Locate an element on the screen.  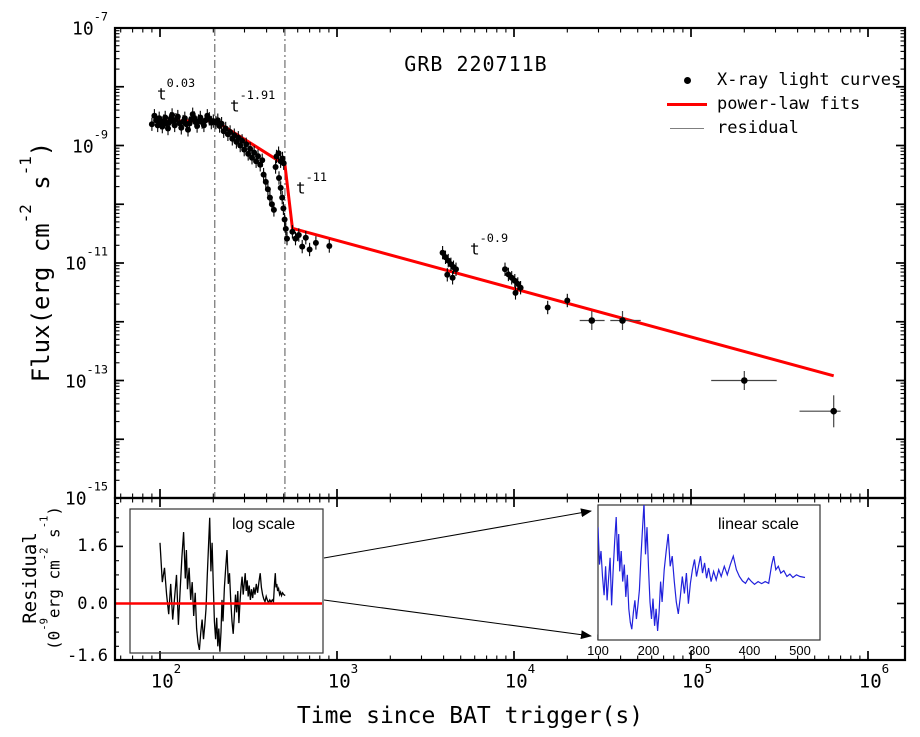
legend-label: residual is located at coordinates (758, 128).